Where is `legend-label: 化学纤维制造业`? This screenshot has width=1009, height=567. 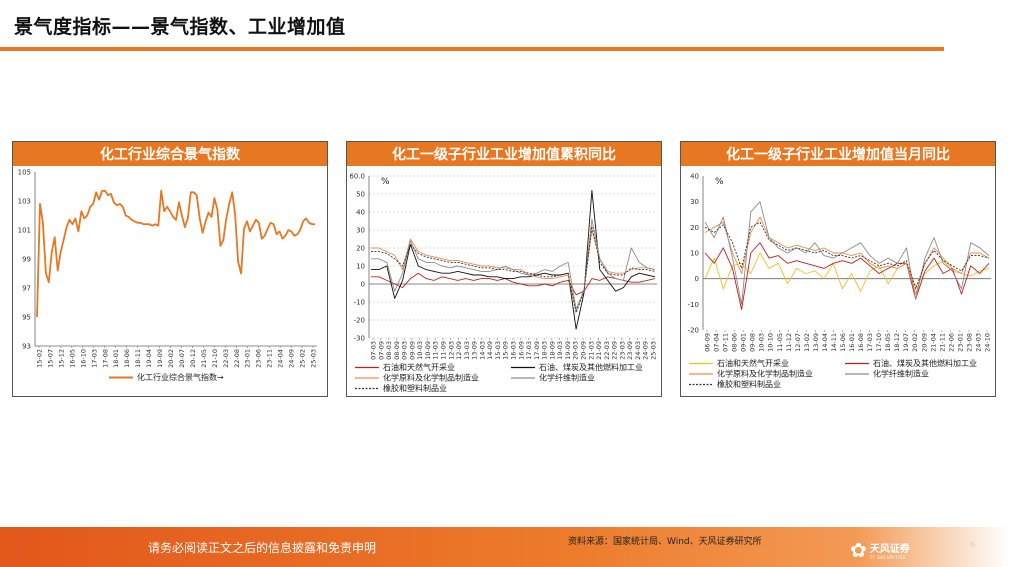
legend-label: 化学纤维制造业 is located at coordinates (567, 378).